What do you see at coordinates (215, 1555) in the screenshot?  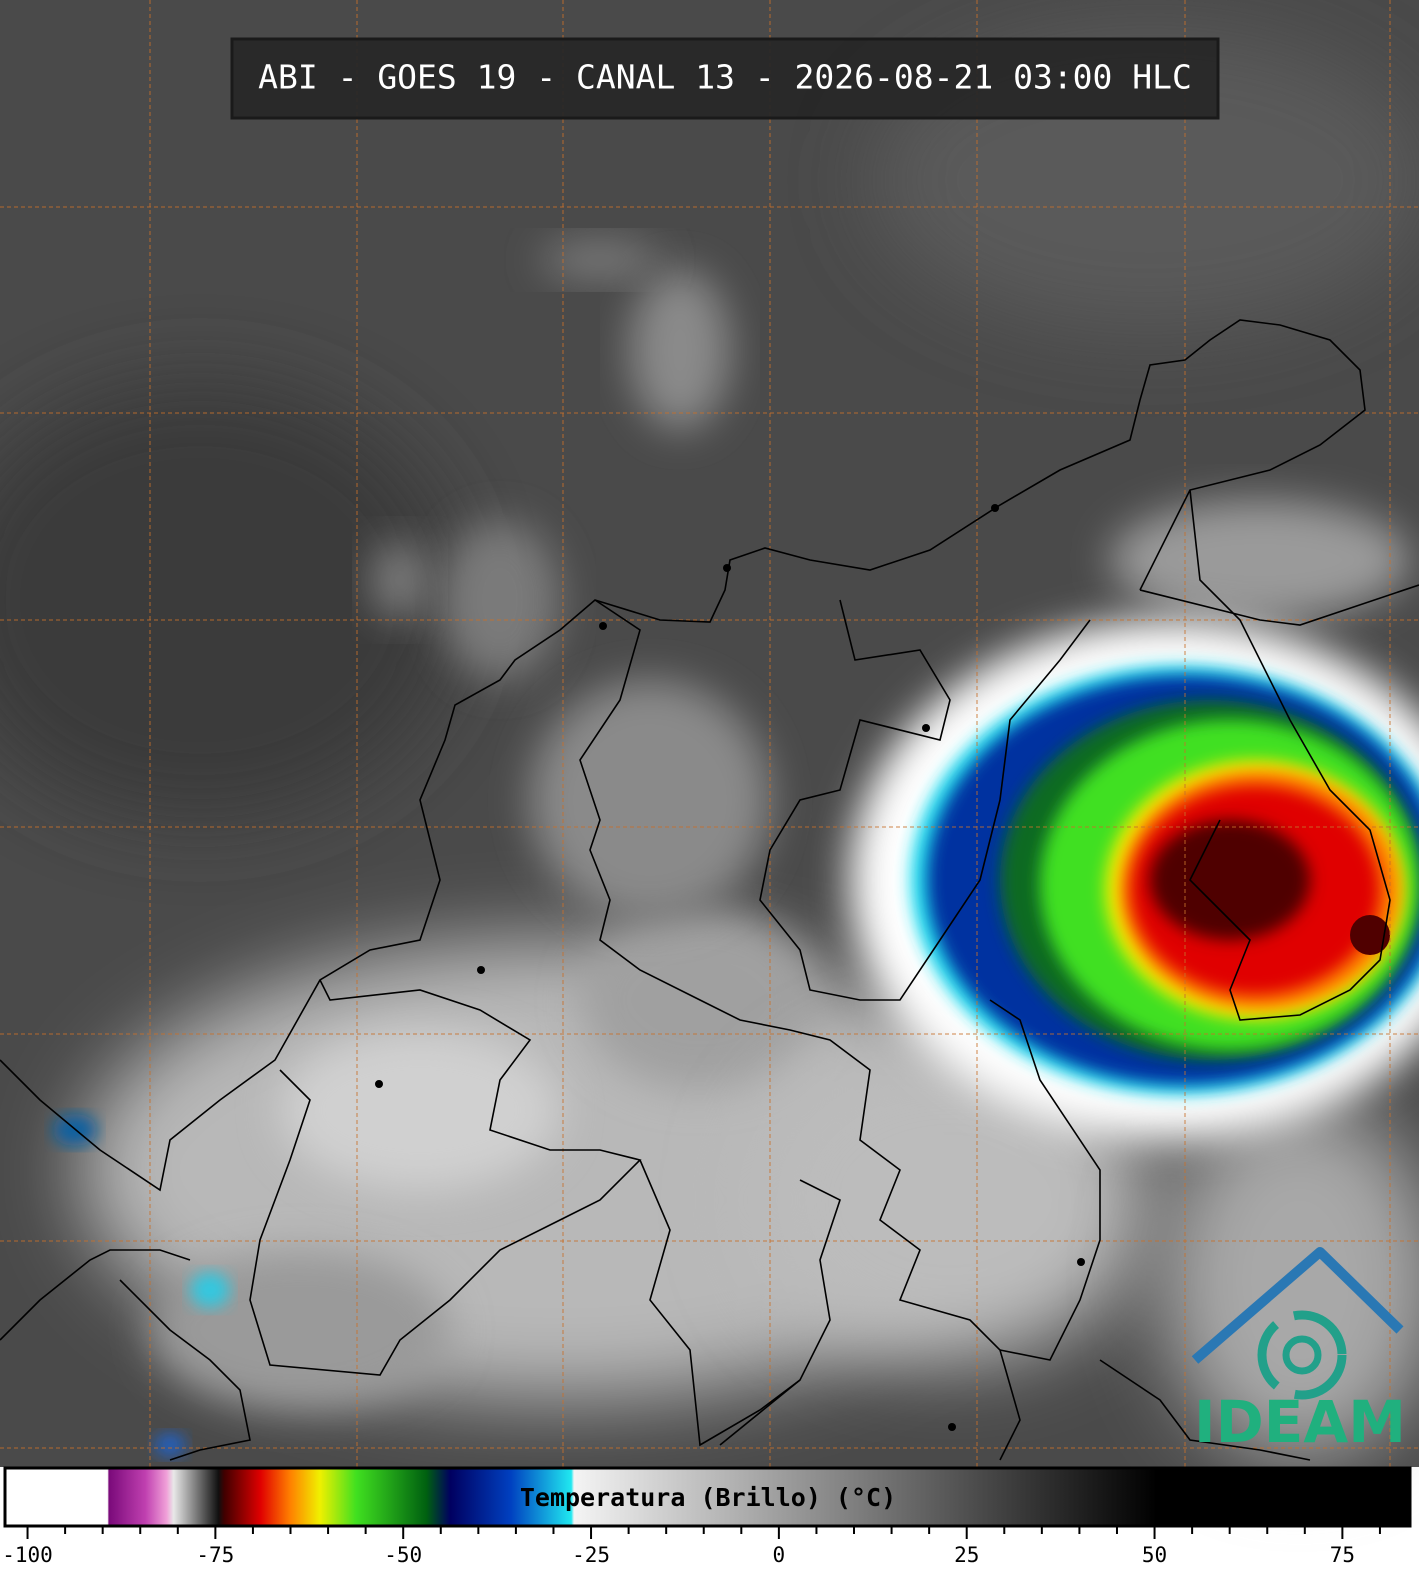 I see `tick-label: -75` at bounding box center [215, 1555].